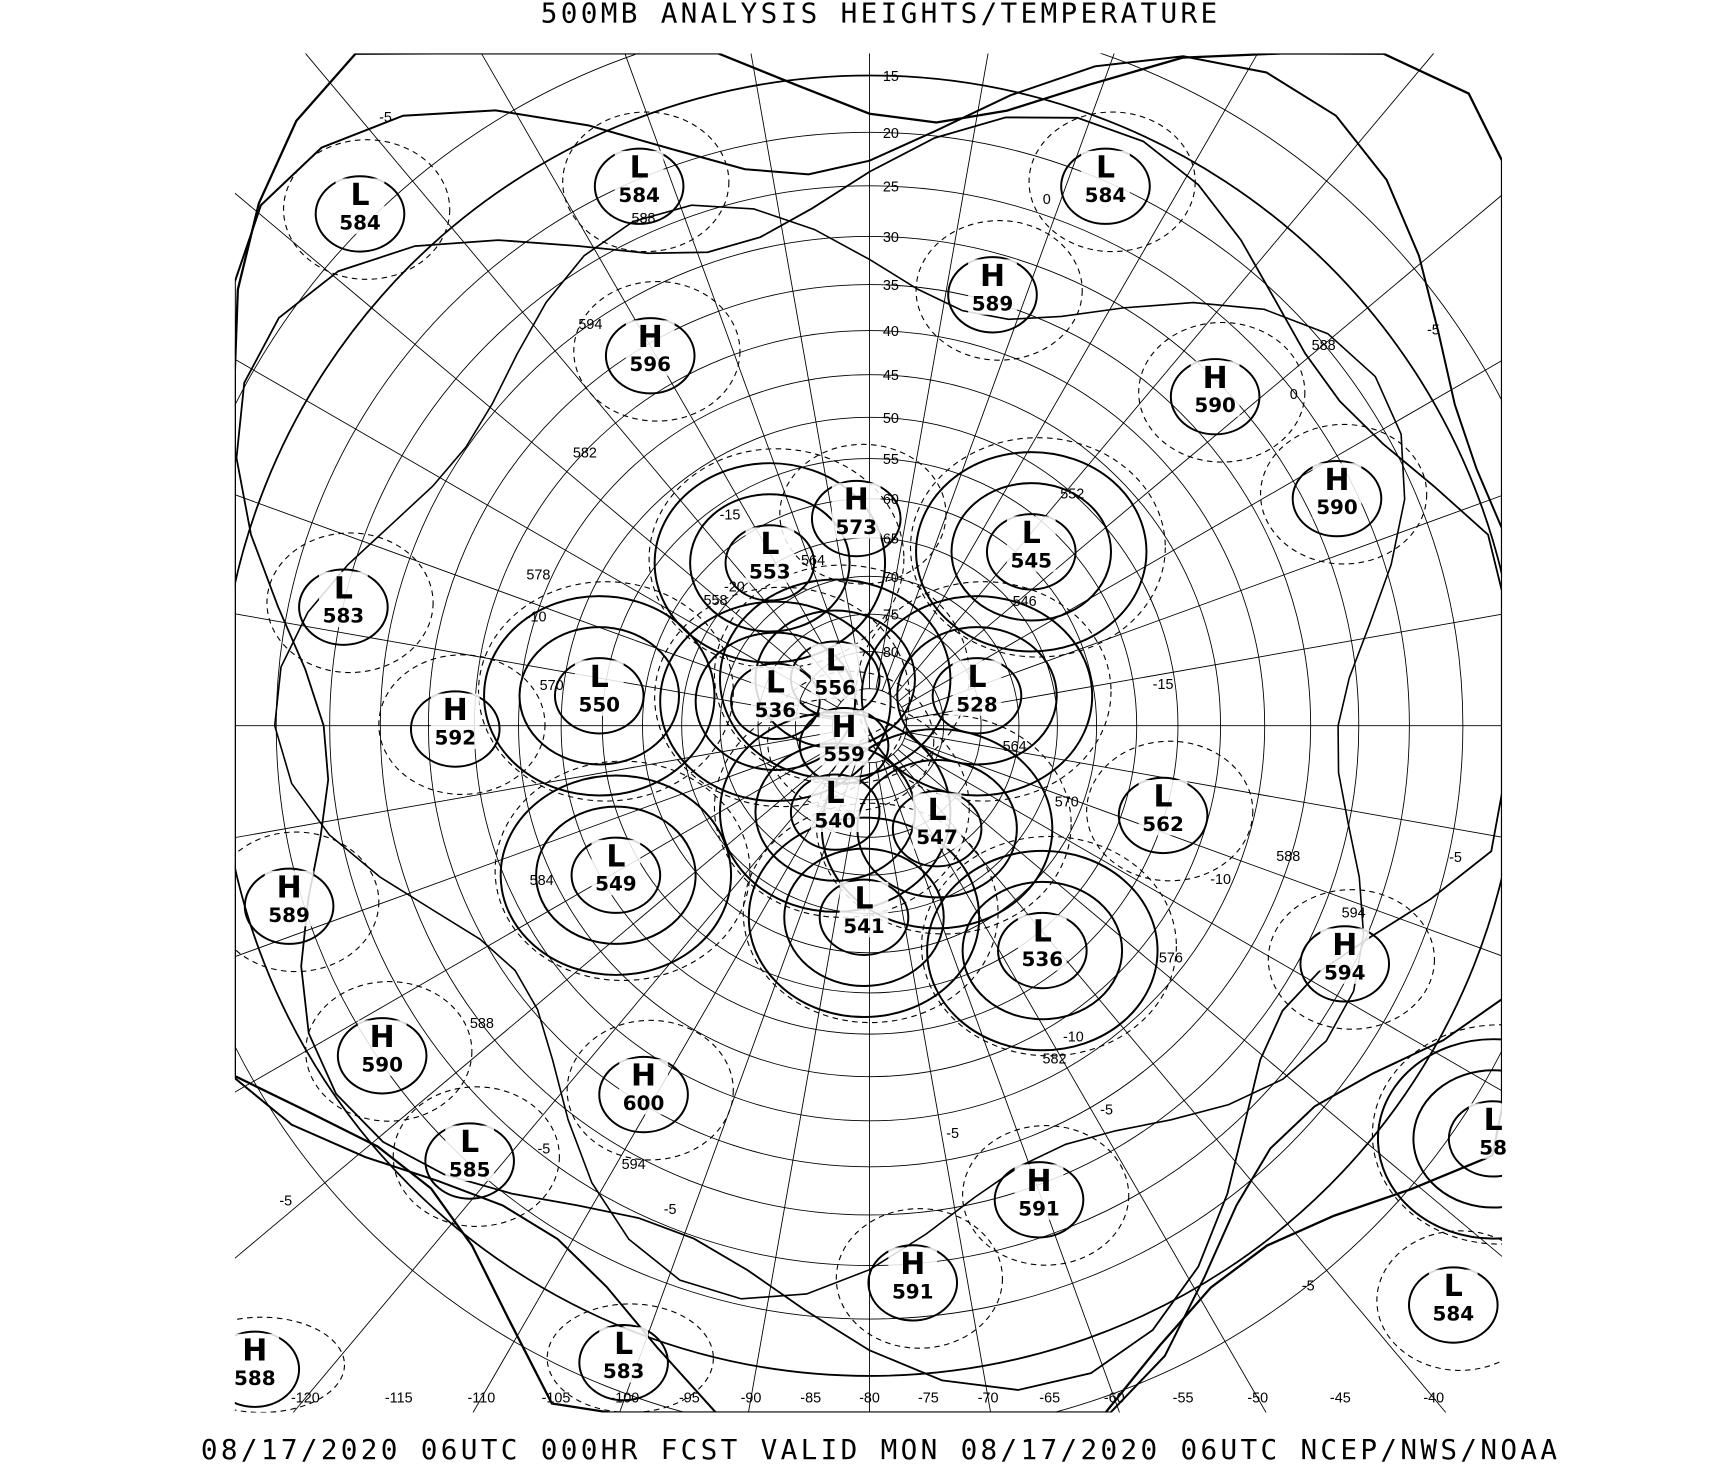 The height and width of the screenshot is (1478, 1728). What do you see at coordinates (1114, 1399) in the screenshot?
I see `longitude-label: -60` at bounding box center [1114, 1399].